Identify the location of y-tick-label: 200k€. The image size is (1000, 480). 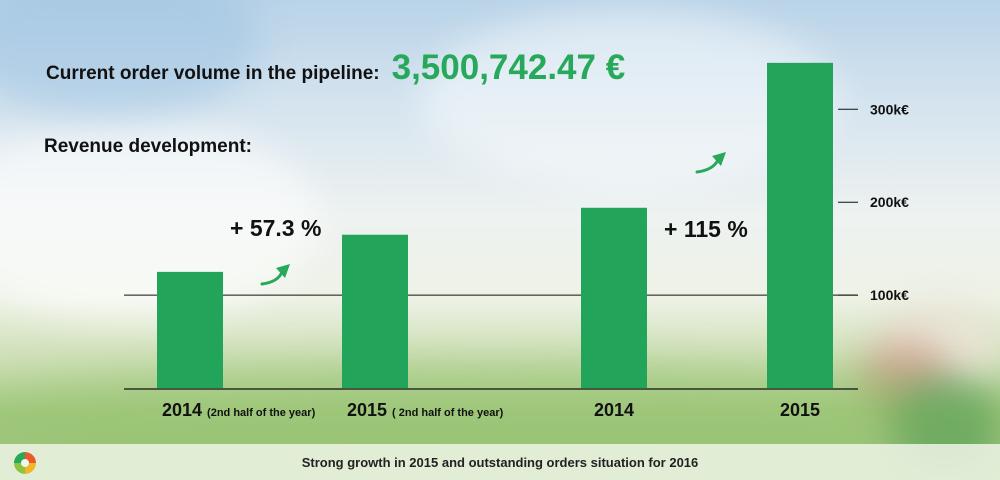
(889, 202).